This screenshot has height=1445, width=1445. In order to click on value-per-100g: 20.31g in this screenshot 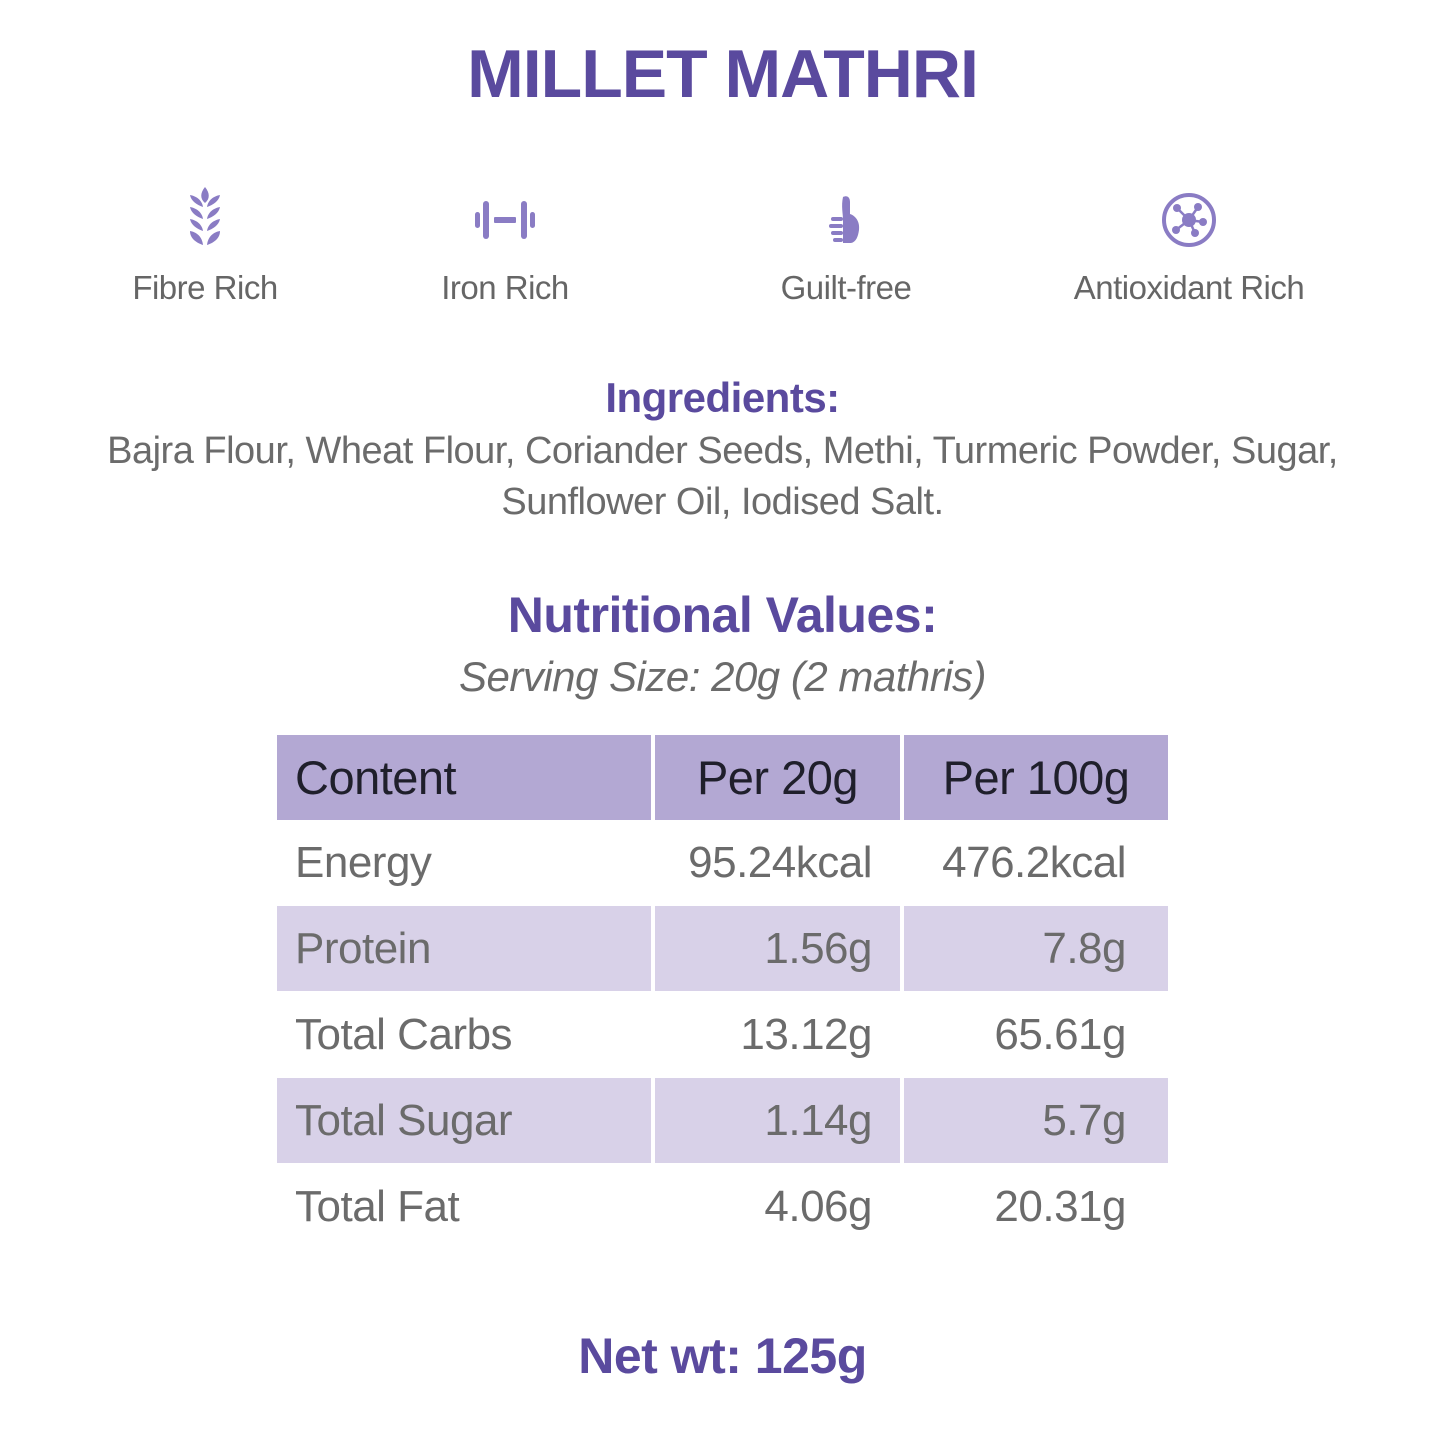, I will do `click(1060, 1206)`.